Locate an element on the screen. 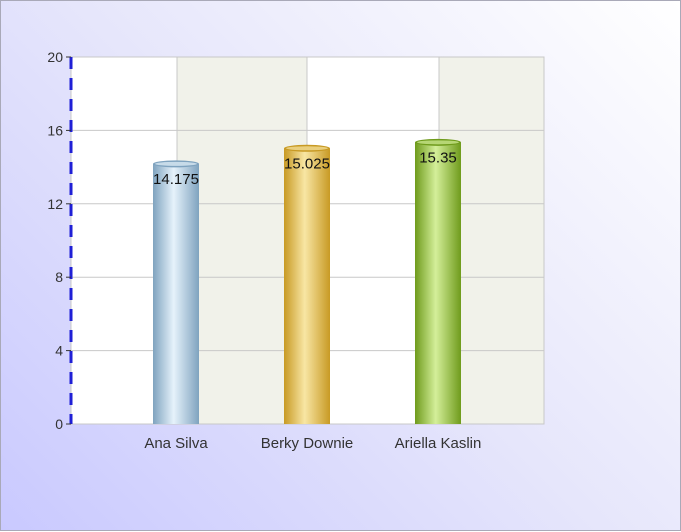 This screenshot has width=681, height=532. x-category-label: Berky Downie is located at coordinates (307, 443).